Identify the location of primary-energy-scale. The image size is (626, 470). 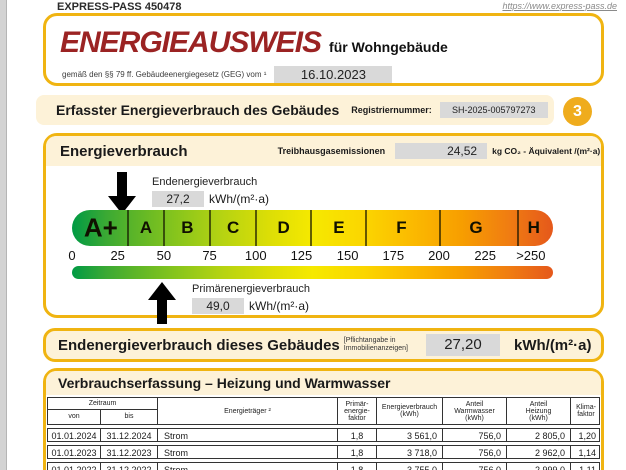
(312, 272).